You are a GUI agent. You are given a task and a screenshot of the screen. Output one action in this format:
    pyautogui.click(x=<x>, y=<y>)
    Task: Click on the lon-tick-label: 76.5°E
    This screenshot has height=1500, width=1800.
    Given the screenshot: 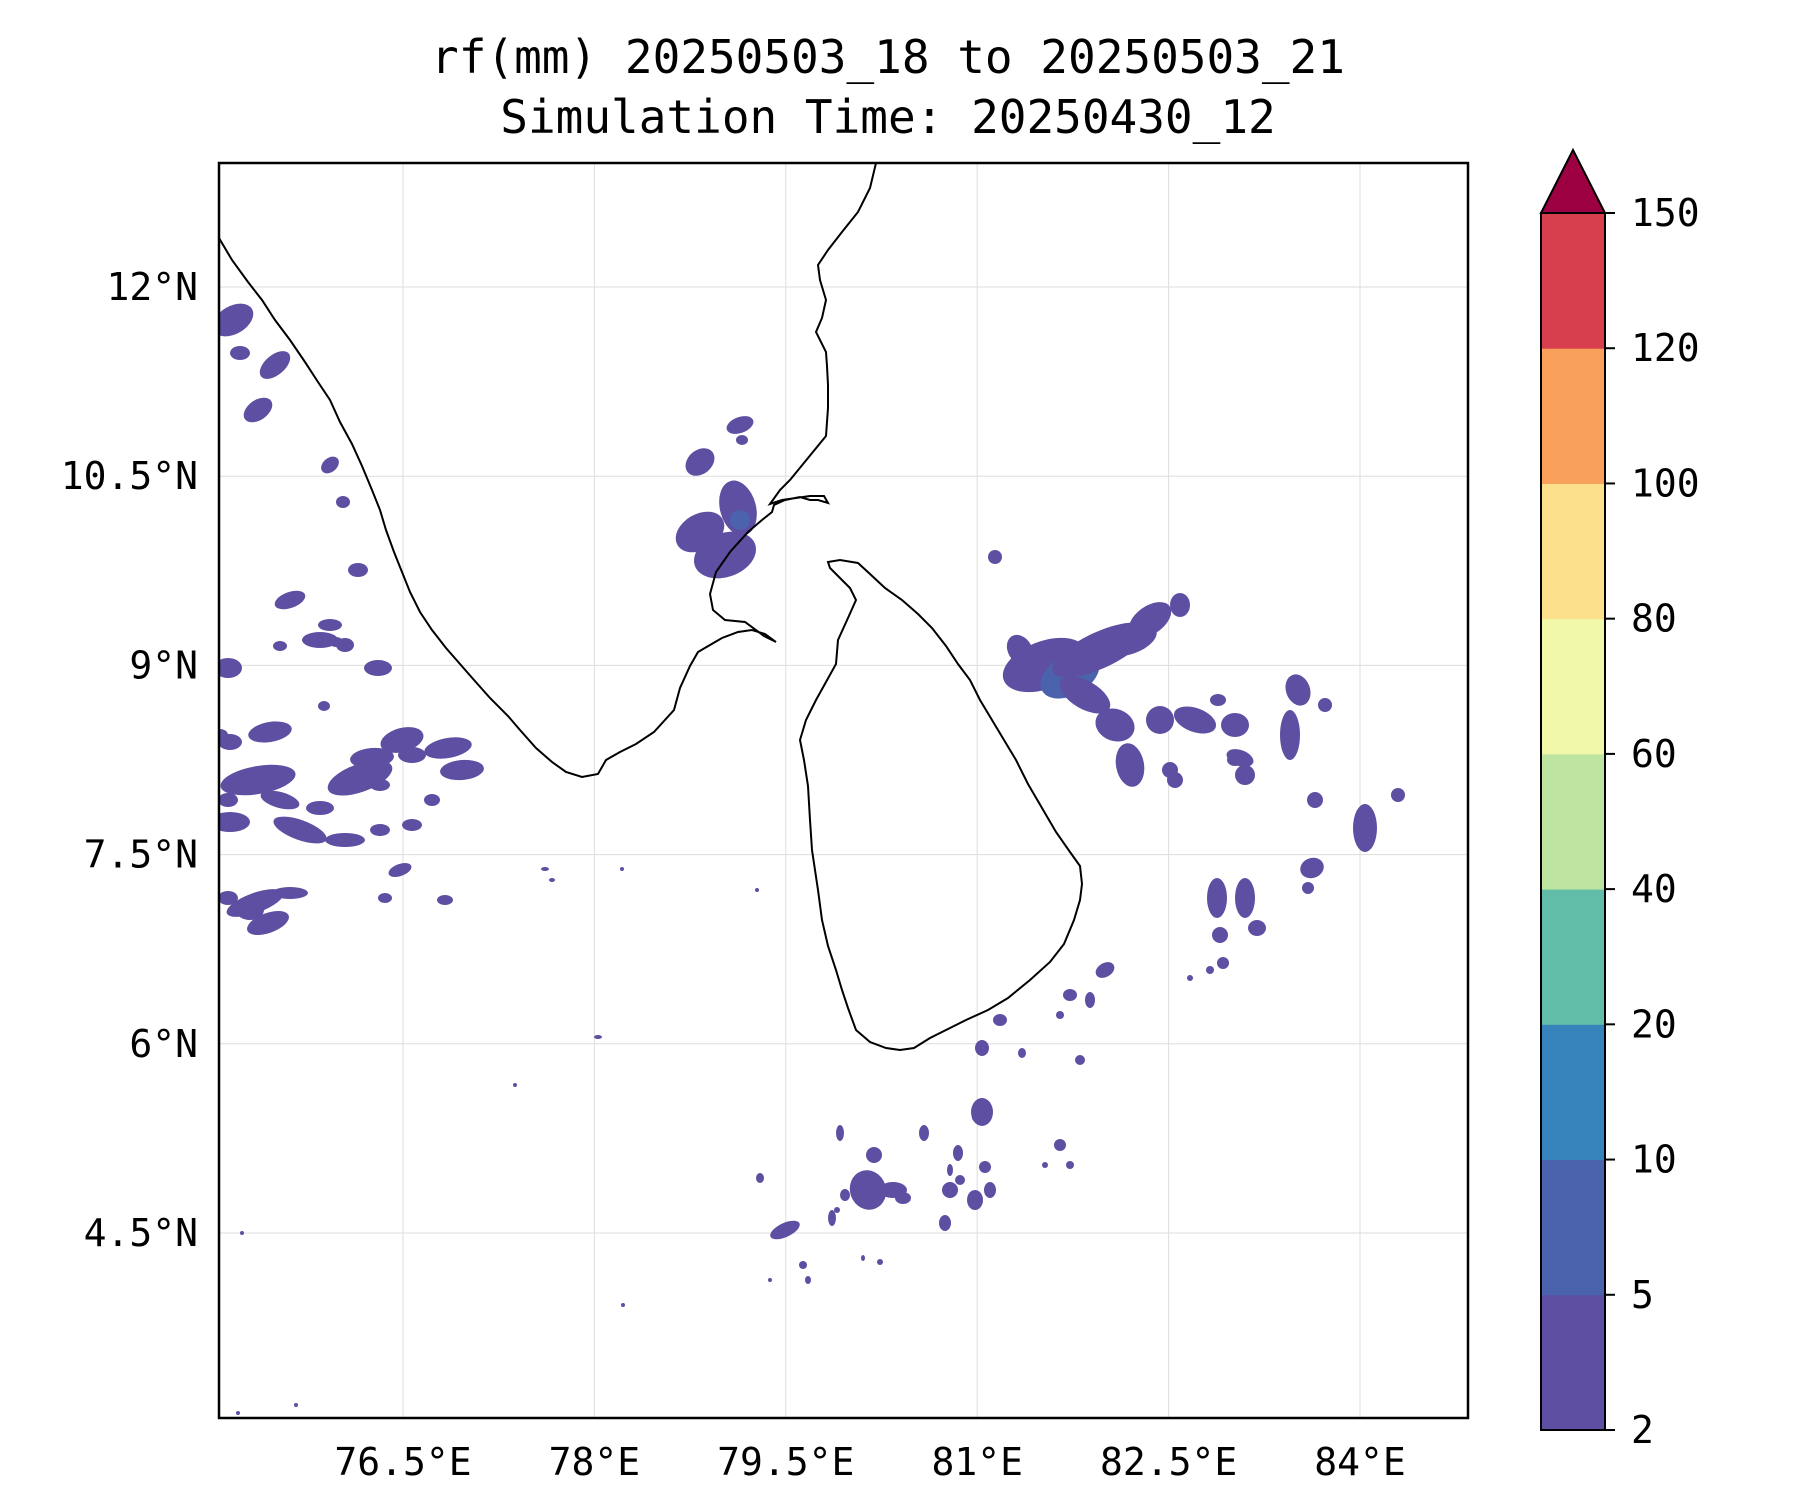 What is the action you would take?
    pyautogui.click(x=402, y=1462)
    